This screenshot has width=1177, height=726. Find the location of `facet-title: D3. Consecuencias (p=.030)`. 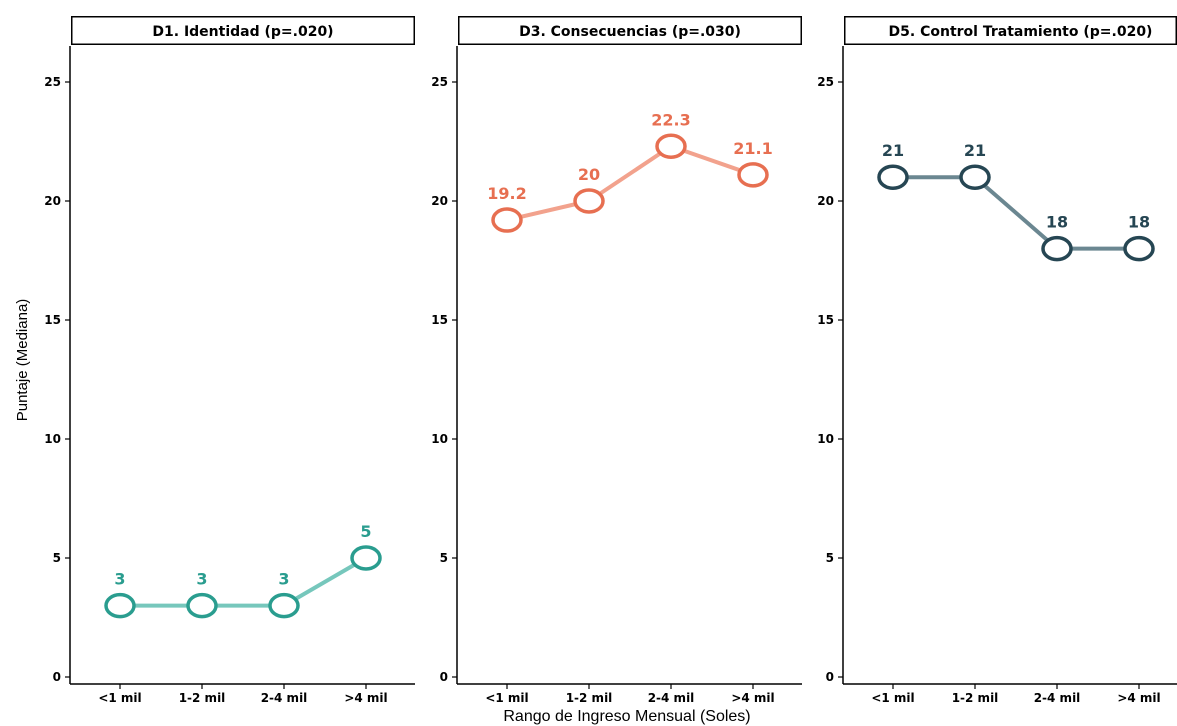

facet-title: D3. Consecuencias (p=.030) is located at coordinates (630, 32).